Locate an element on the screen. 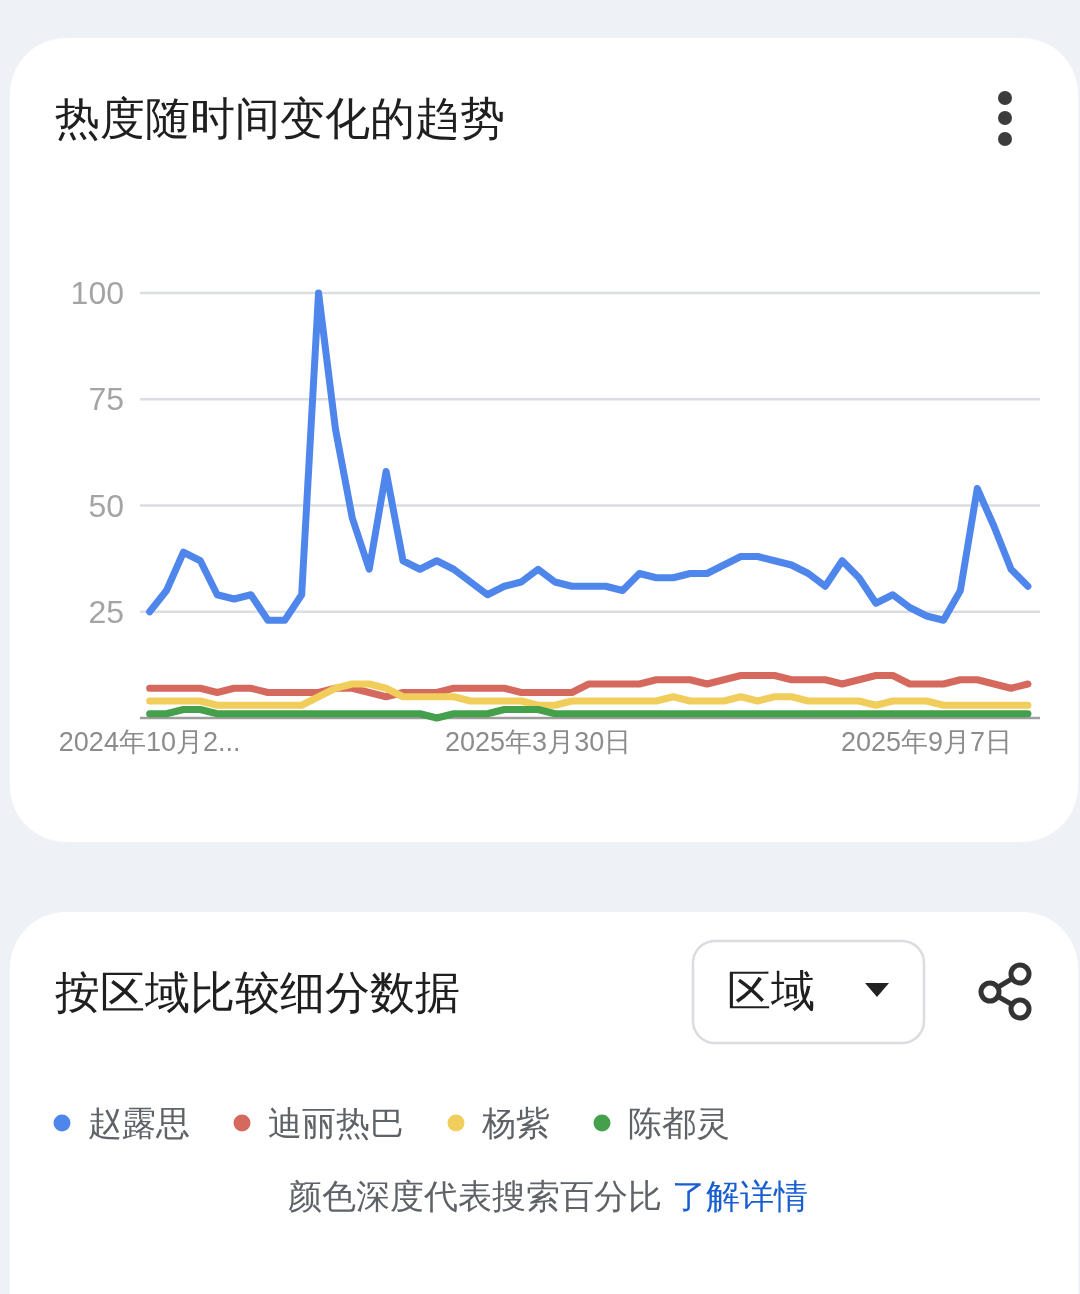 The image size is (1080, 1294). legend-label: 杨紫 is located at coordinates (515, 1123).